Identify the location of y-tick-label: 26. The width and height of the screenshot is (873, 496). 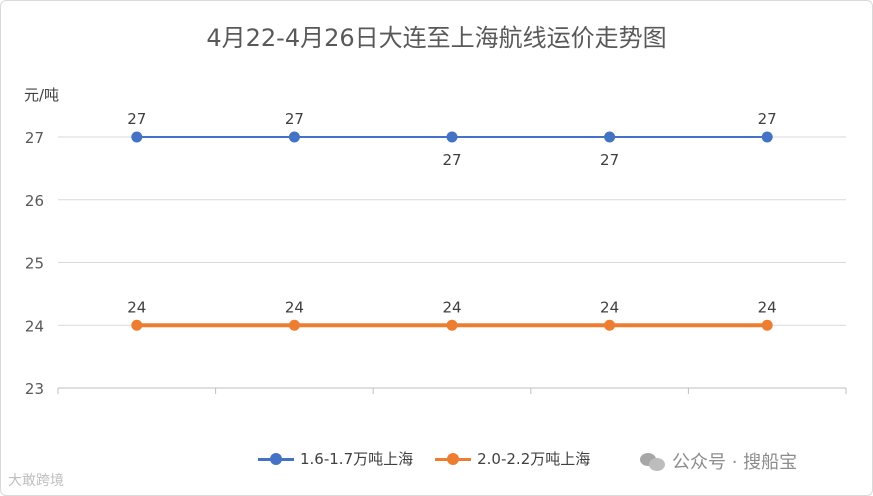
(34, 201).